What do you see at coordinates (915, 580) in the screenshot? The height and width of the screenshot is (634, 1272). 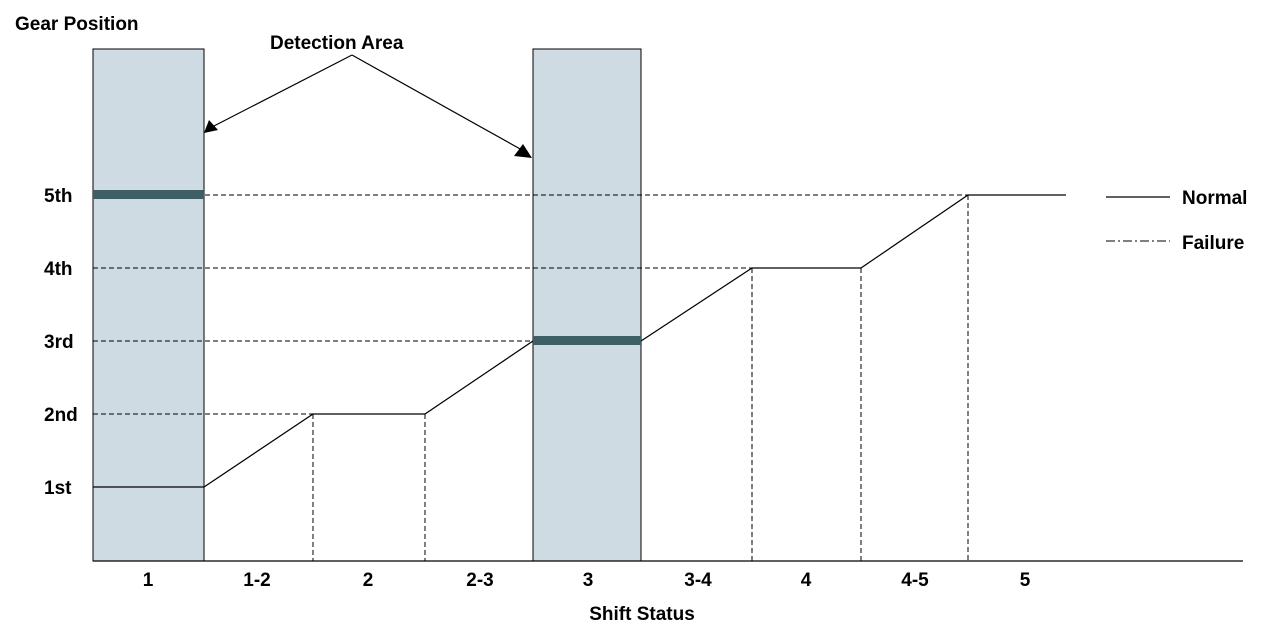 I see `status-label-4-5: 4-5` at bounding box center [915, 580].